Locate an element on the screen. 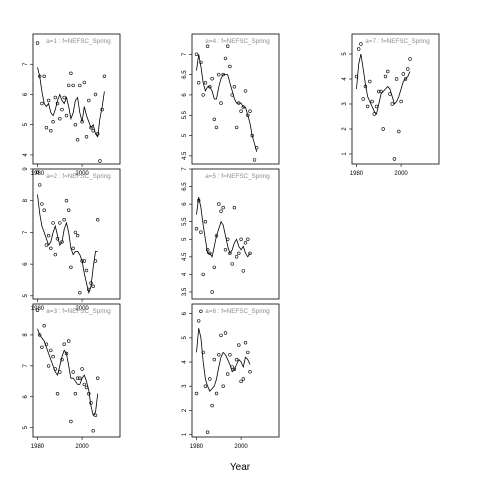 The image size is (480, 480). y-tick-label: 4.5 is located at coordinates (185, 256).